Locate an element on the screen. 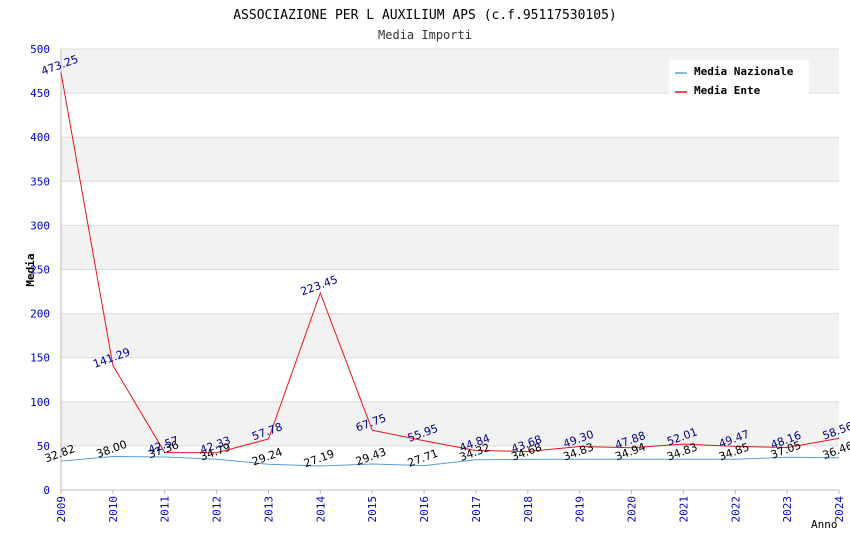  legend: Media Nazionale Media Ente is located at coordinates (739, 78).